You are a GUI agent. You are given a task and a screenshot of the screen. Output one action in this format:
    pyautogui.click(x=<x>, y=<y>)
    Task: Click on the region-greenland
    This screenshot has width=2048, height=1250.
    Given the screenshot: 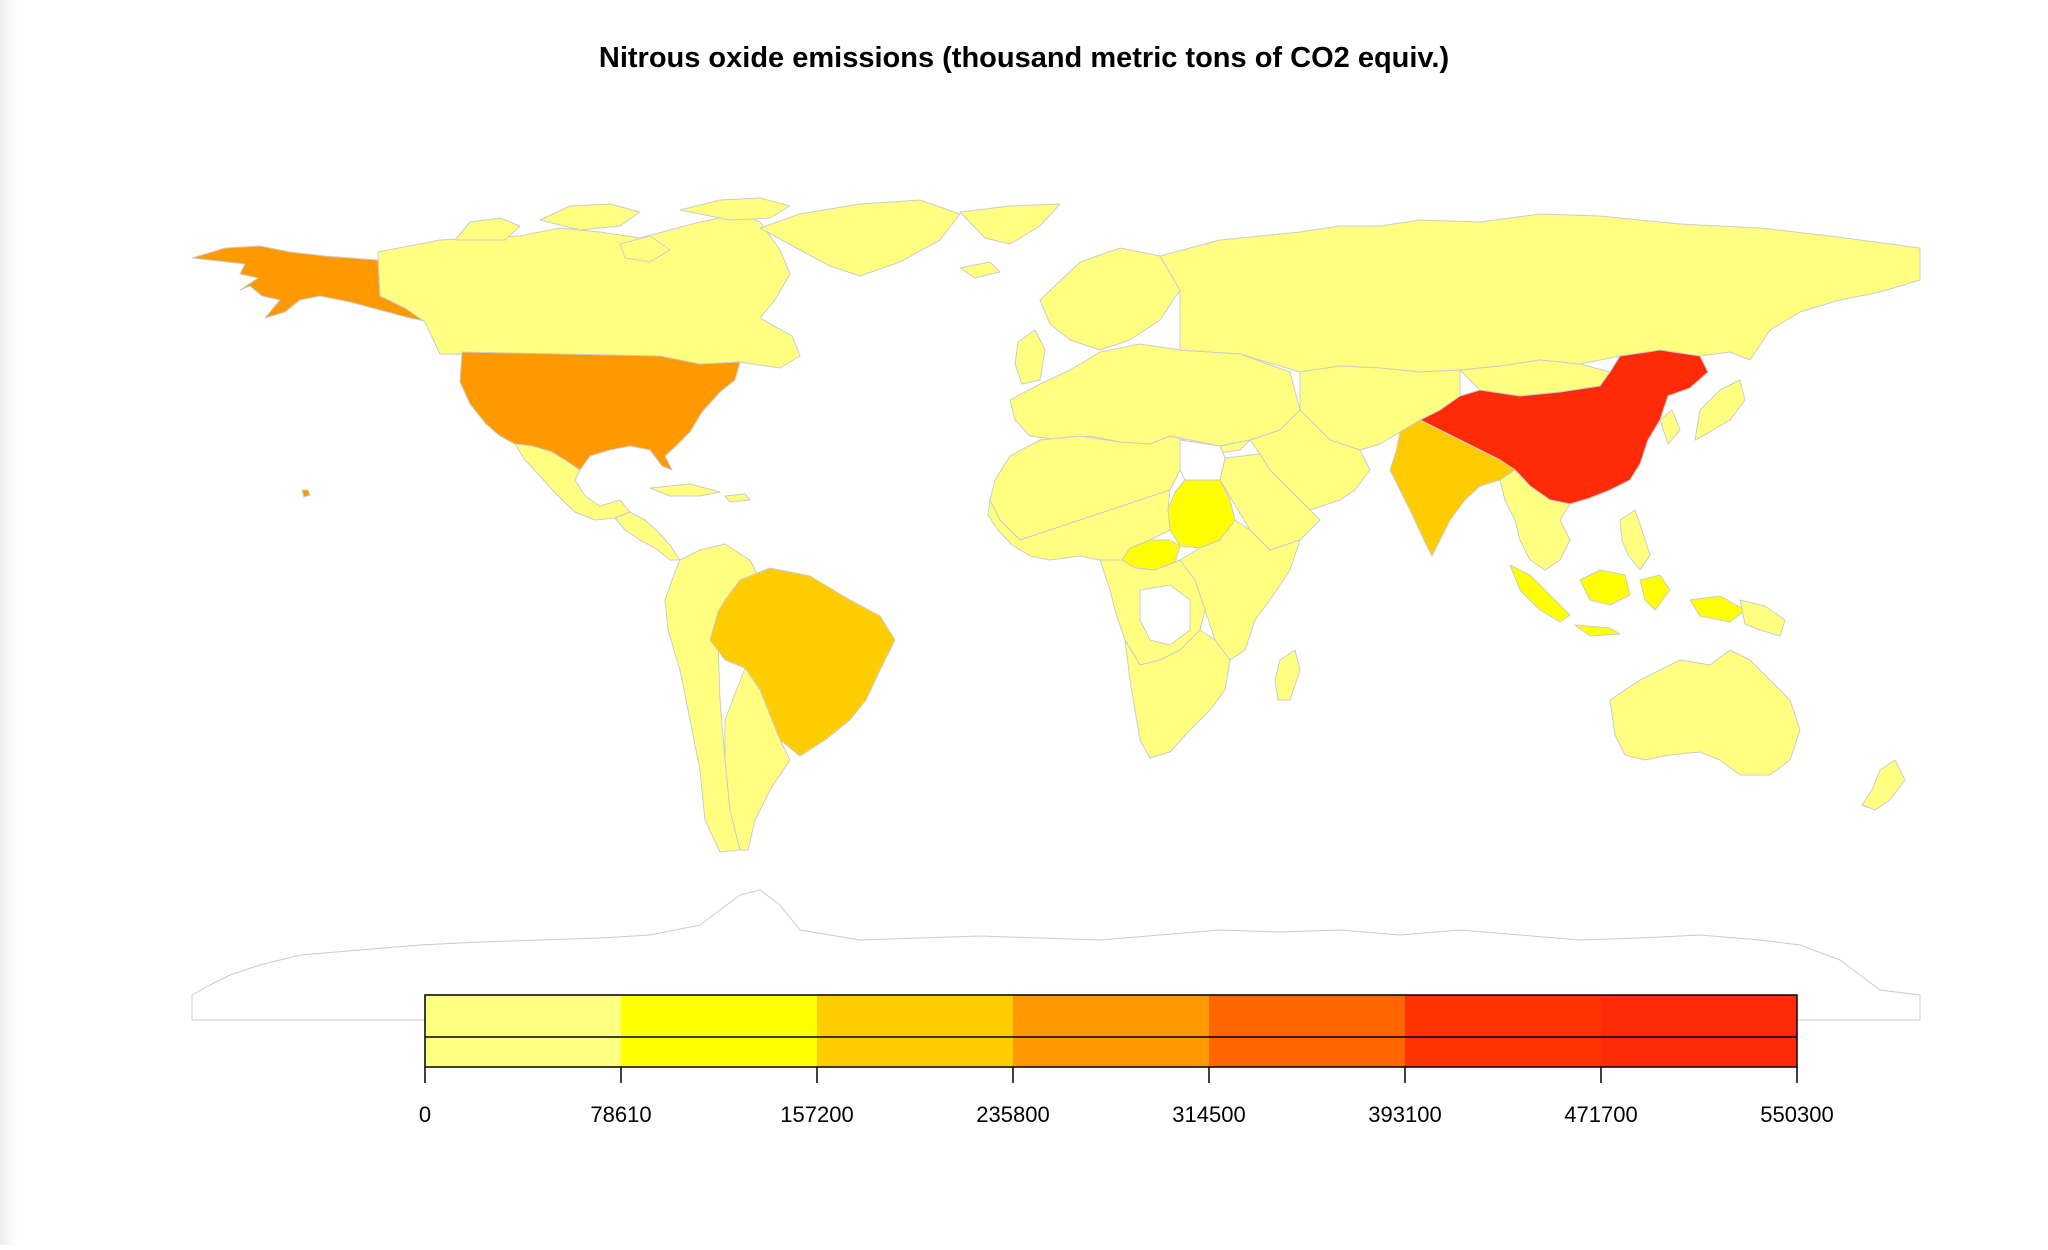 What is the action you would take?
    pyautogui.click(x=1010, y=224)
    